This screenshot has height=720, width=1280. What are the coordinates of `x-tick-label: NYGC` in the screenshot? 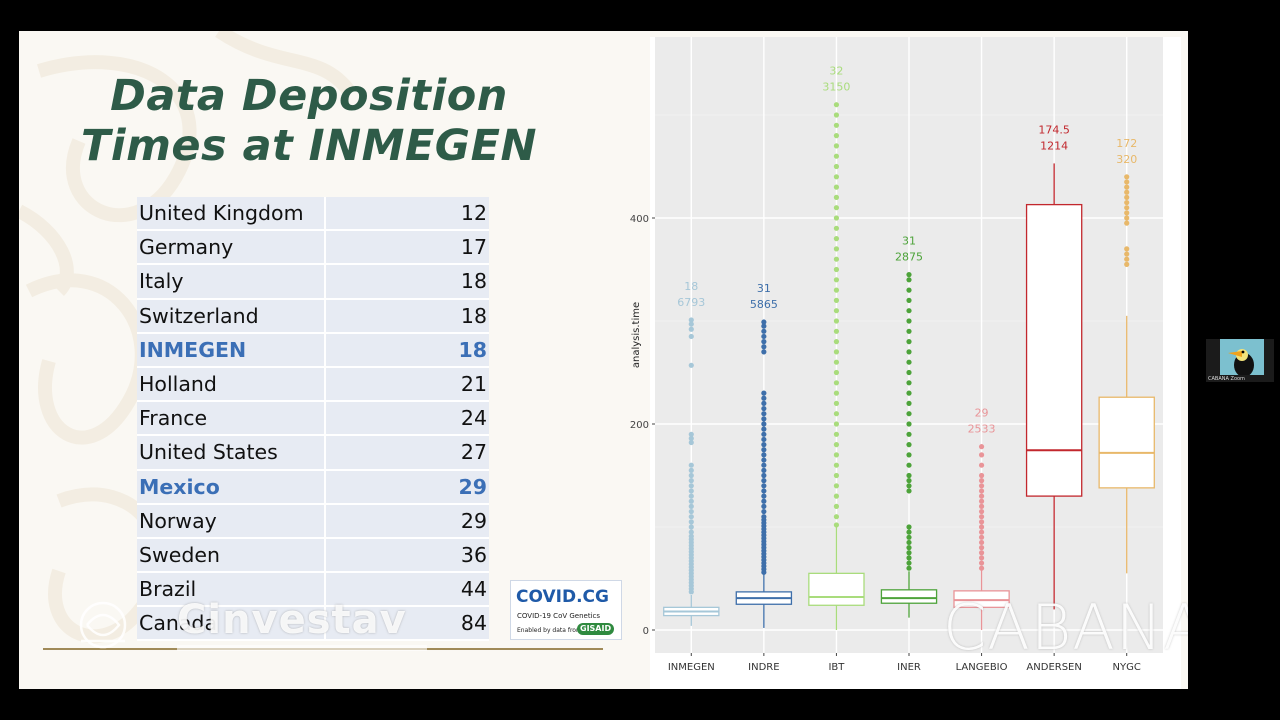 It's located at (1127, 667).